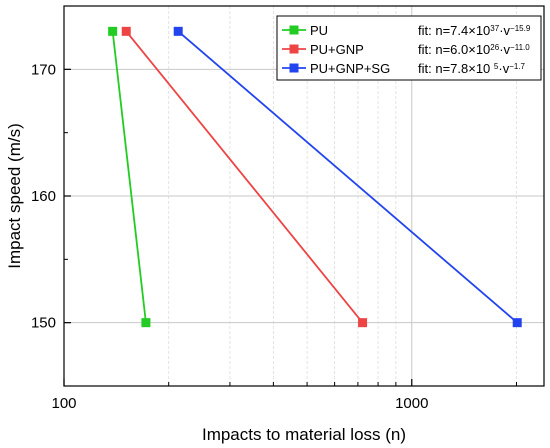 Image resolution: width=550 pixels, height=448 pixels. What do you see at coordinates (304, 434) in the screenshot?
I see `x-axis-title: Impacts to material loss (n)` at bounding box center [304, 434].